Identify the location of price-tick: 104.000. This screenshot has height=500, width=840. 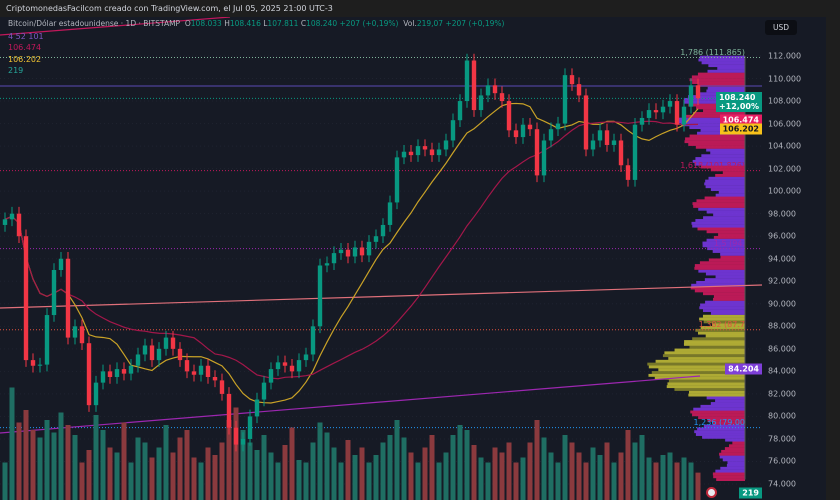
(785, 146).